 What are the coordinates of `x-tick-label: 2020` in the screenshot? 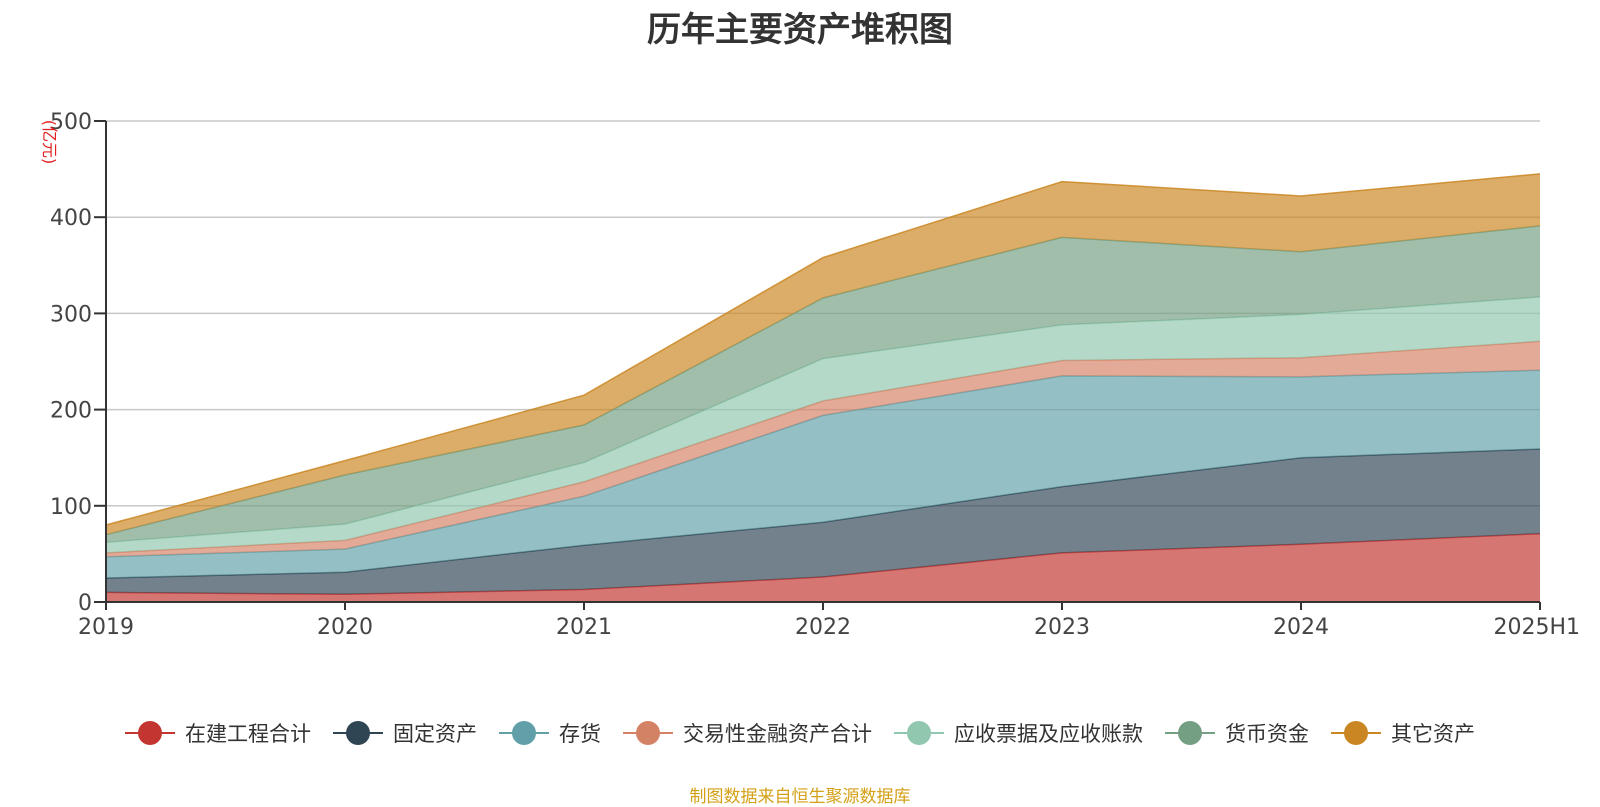 It's located at (345, 627).